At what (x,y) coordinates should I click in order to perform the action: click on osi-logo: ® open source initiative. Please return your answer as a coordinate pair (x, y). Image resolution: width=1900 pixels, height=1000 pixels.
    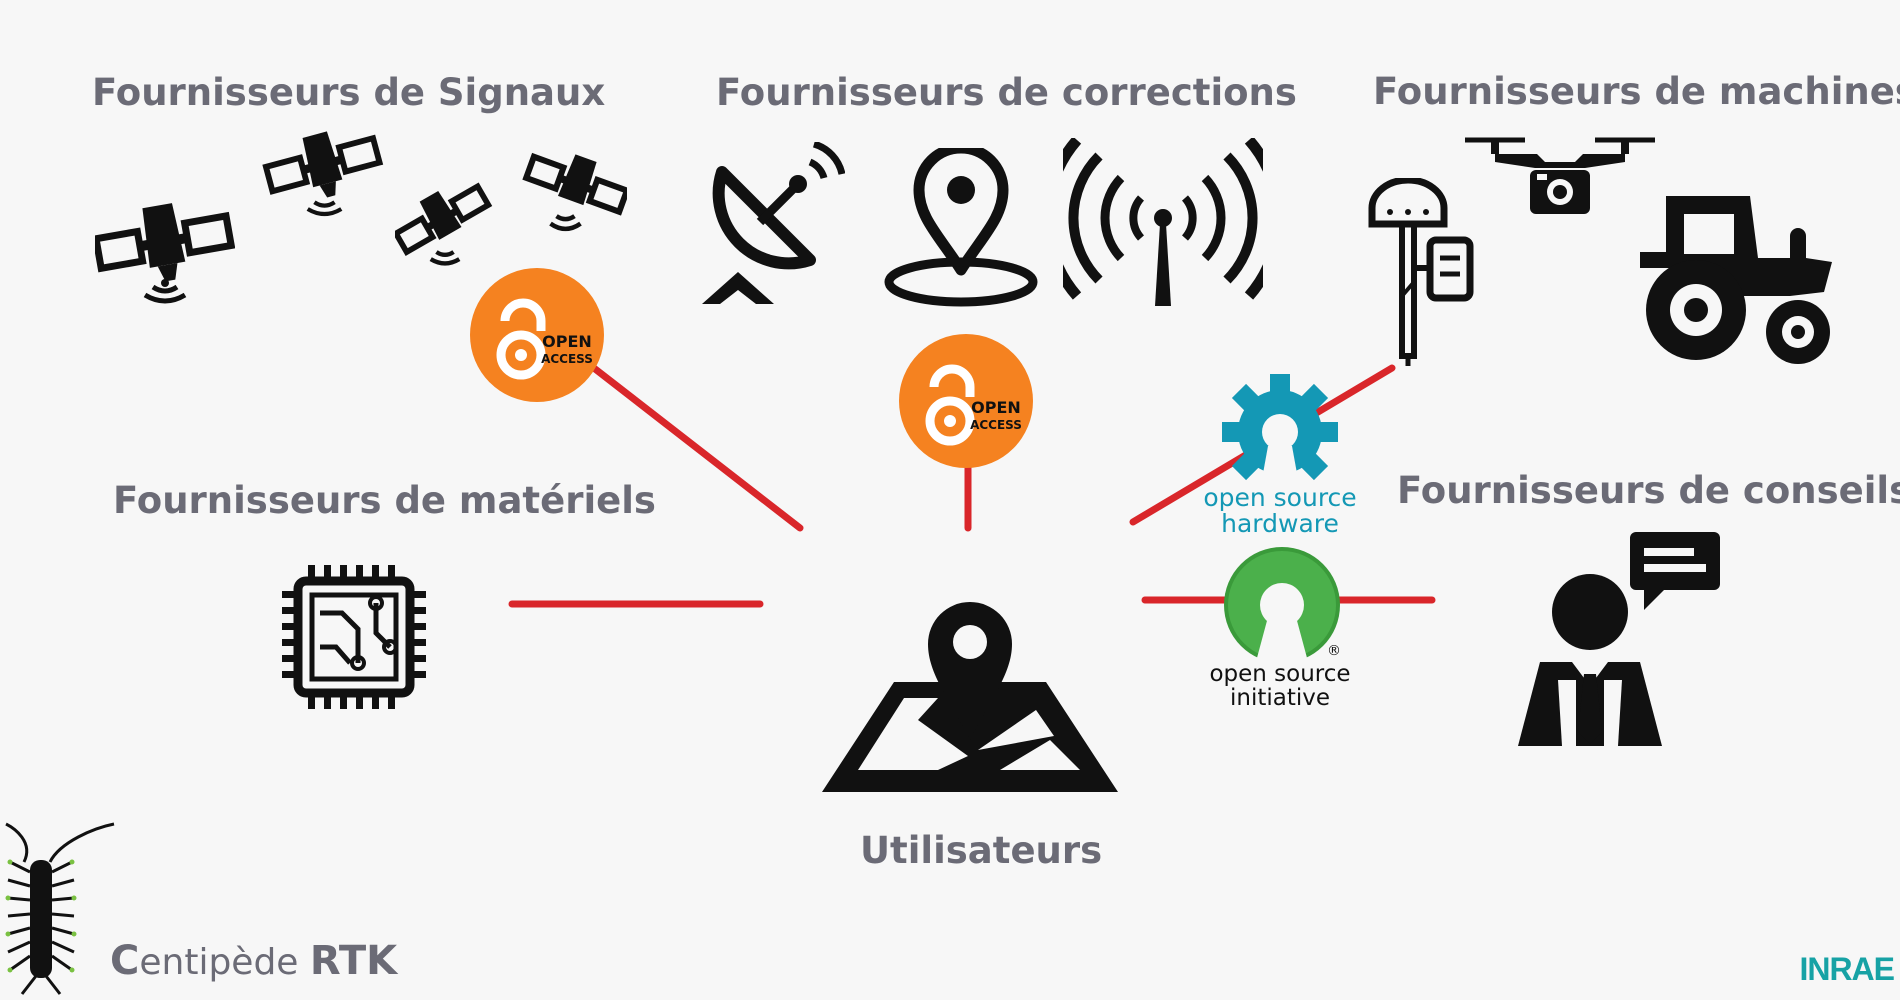
    Looking at the image, I should click on (1280, 629).